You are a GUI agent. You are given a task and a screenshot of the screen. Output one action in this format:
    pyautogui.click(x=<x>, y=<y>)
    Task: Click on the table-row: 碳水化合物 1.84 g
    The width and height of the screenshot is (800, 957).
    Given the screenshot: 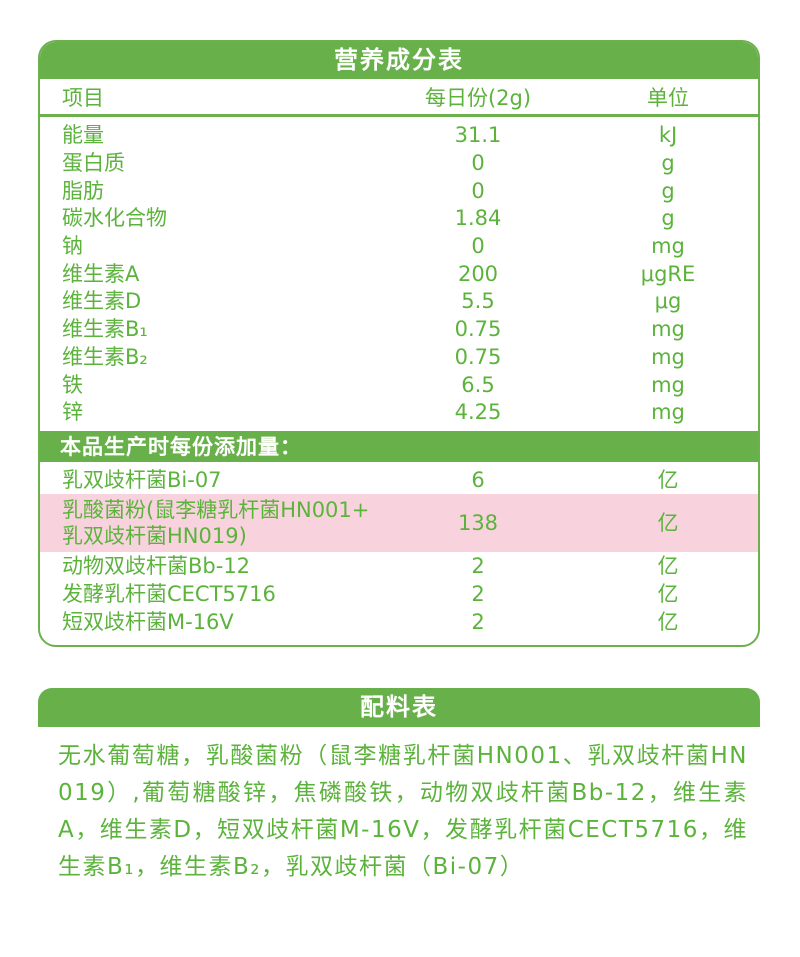 What is the action you would take?
    pyautogui.click(x=399, y=219)
    